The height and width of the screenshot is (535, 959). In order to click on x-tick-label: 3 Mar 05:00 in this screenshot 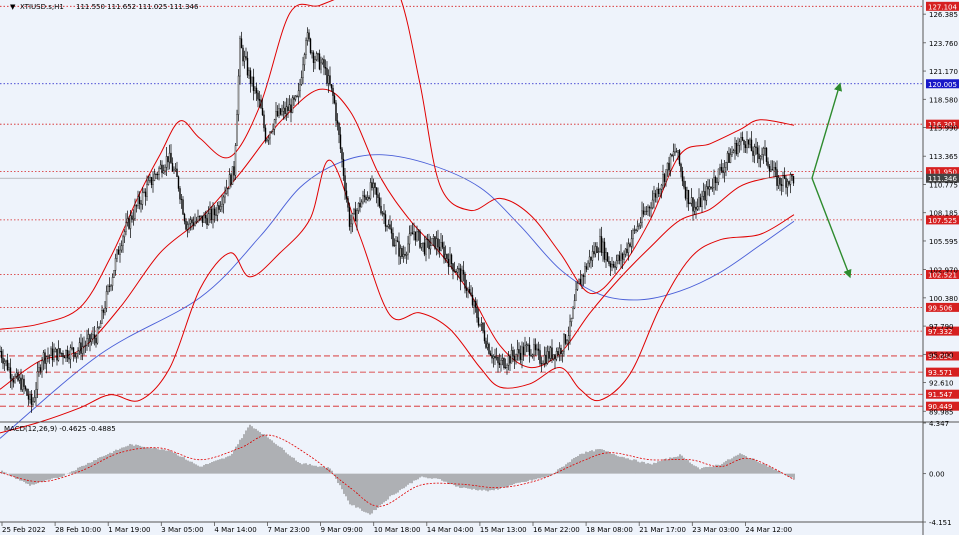, I will do `click(182, 530)`.